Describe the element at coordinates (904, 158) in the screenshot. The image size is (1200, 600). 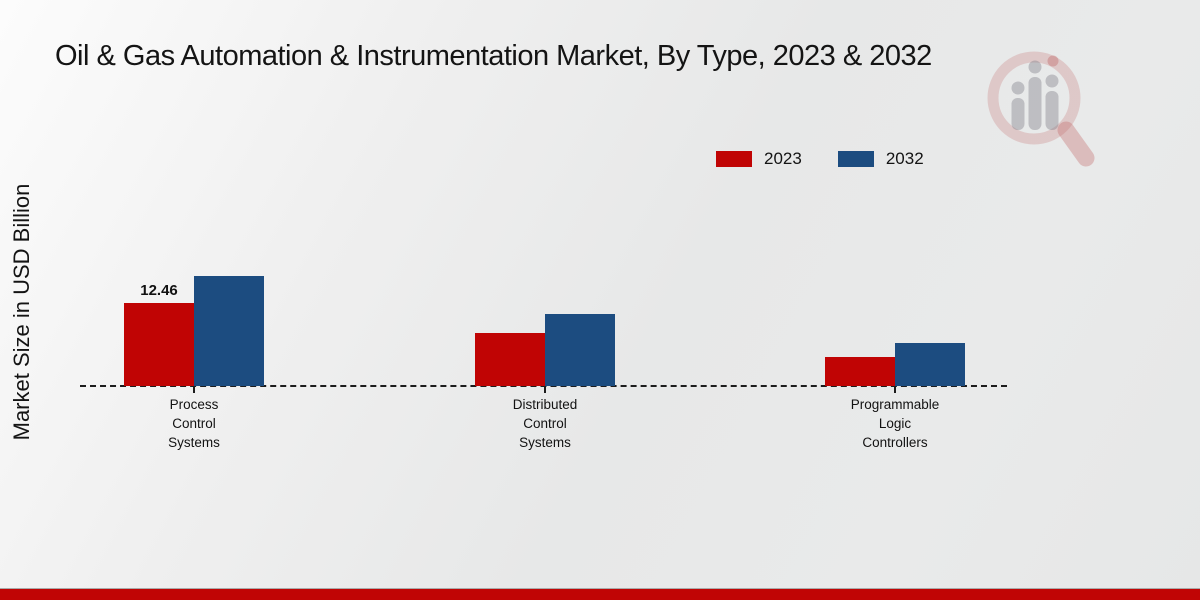
I see `legend-label: 2032` at that location.